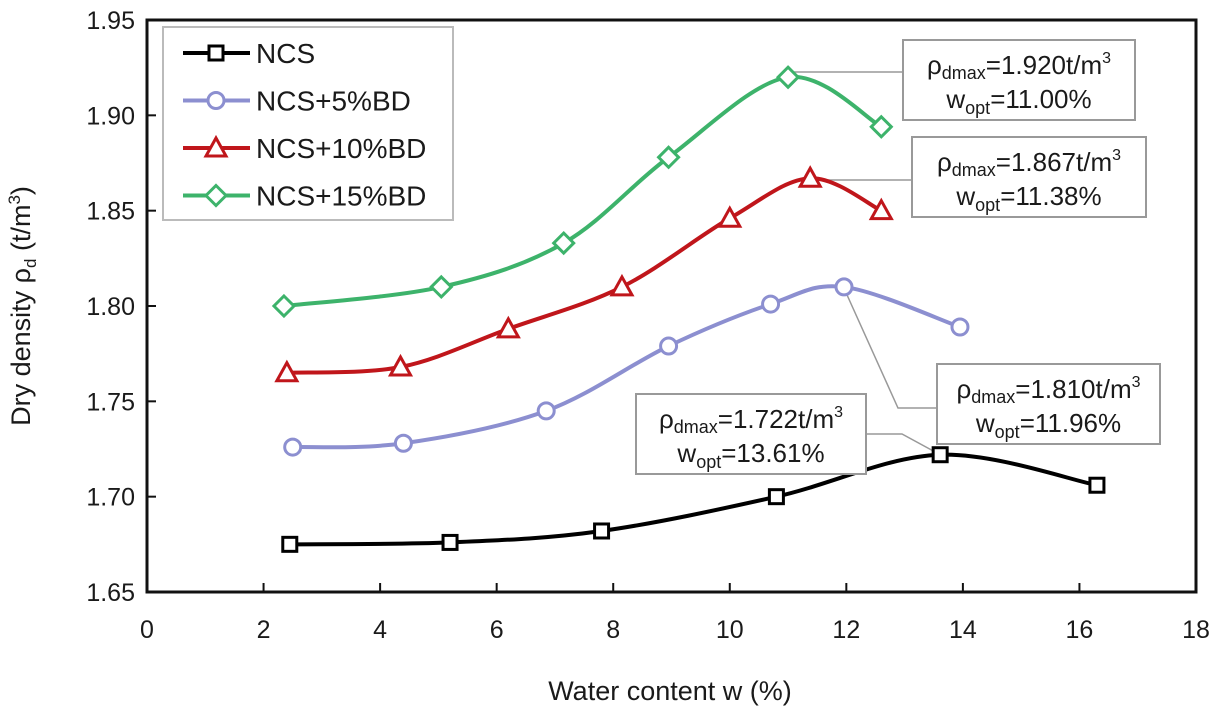 The height and width of the screenshot is (720, 1210). Describe the element at coordinates (147, 630) in the screenshot. I see `x-tick-label: 0` at that location.